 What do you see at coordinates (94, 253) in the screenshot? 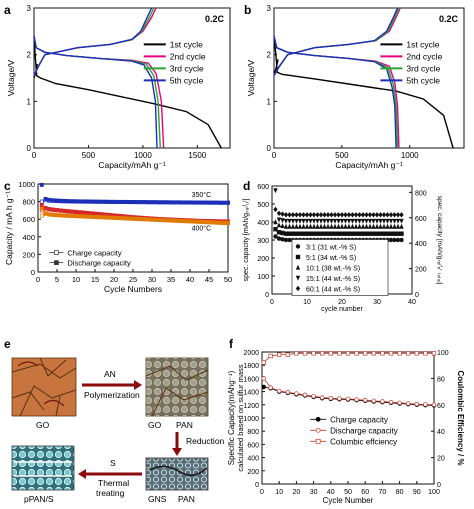
I see `legend-label: Charge capacity` at bounding box center [94, 253].